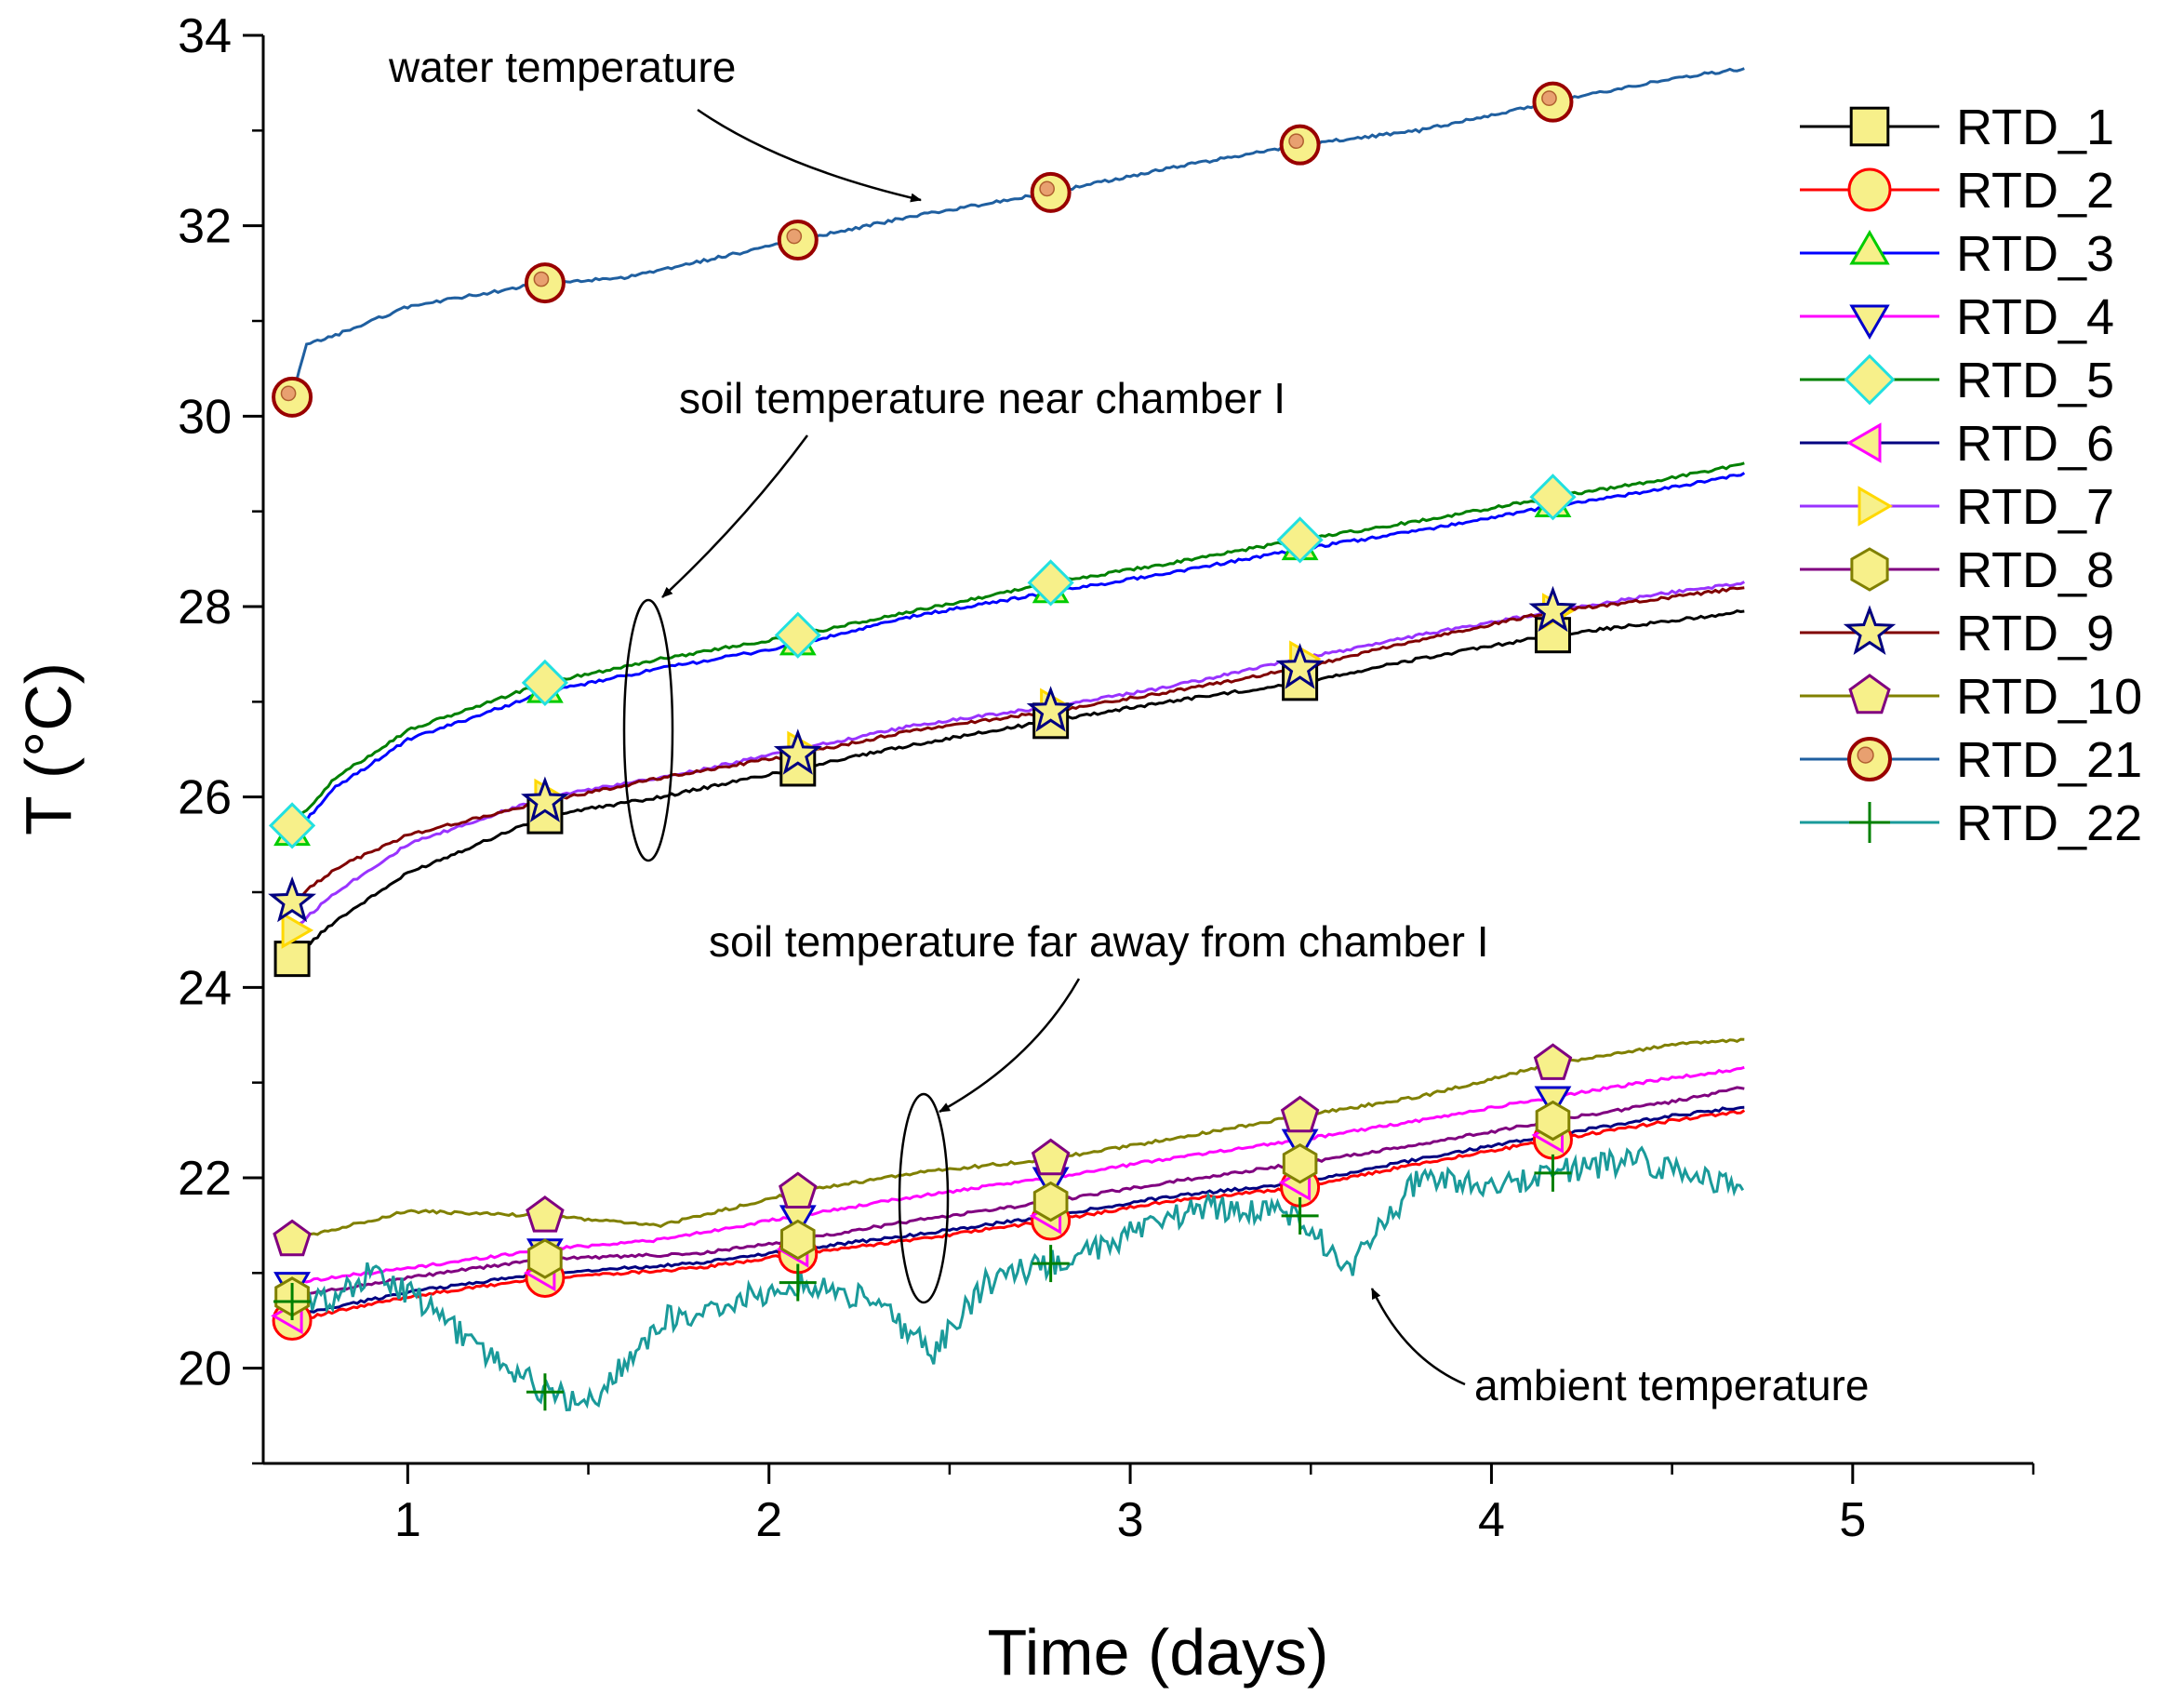 Image resolution: width=2184 pixels, height=1696 pixels. I want to click on legend-label: RTD_7, so click(2035, 507).